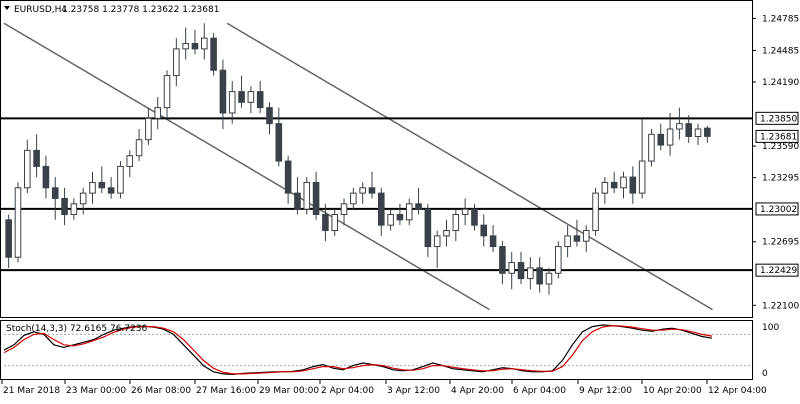  I want to click on y-tick-label: 1.22100, so click(780, 306).